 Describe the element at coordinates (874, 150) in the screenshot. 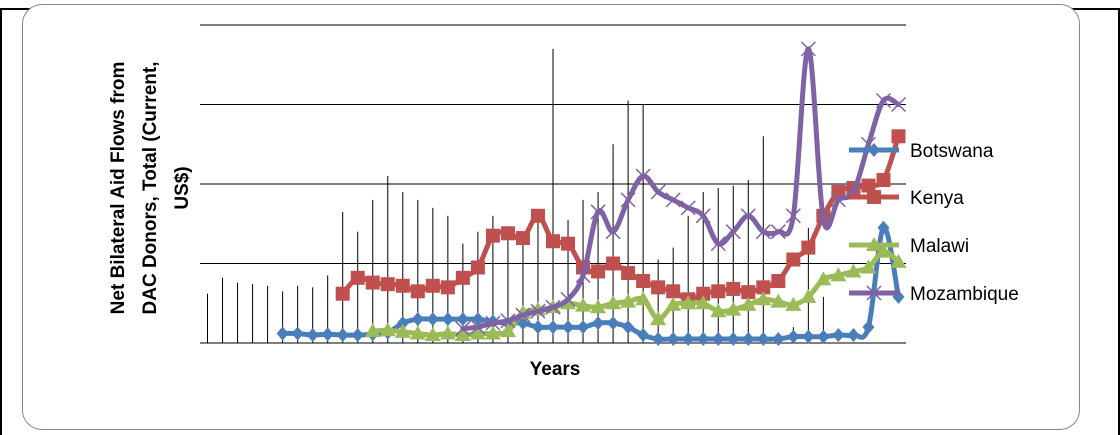

I see `legend-marker-botswana` at that location.